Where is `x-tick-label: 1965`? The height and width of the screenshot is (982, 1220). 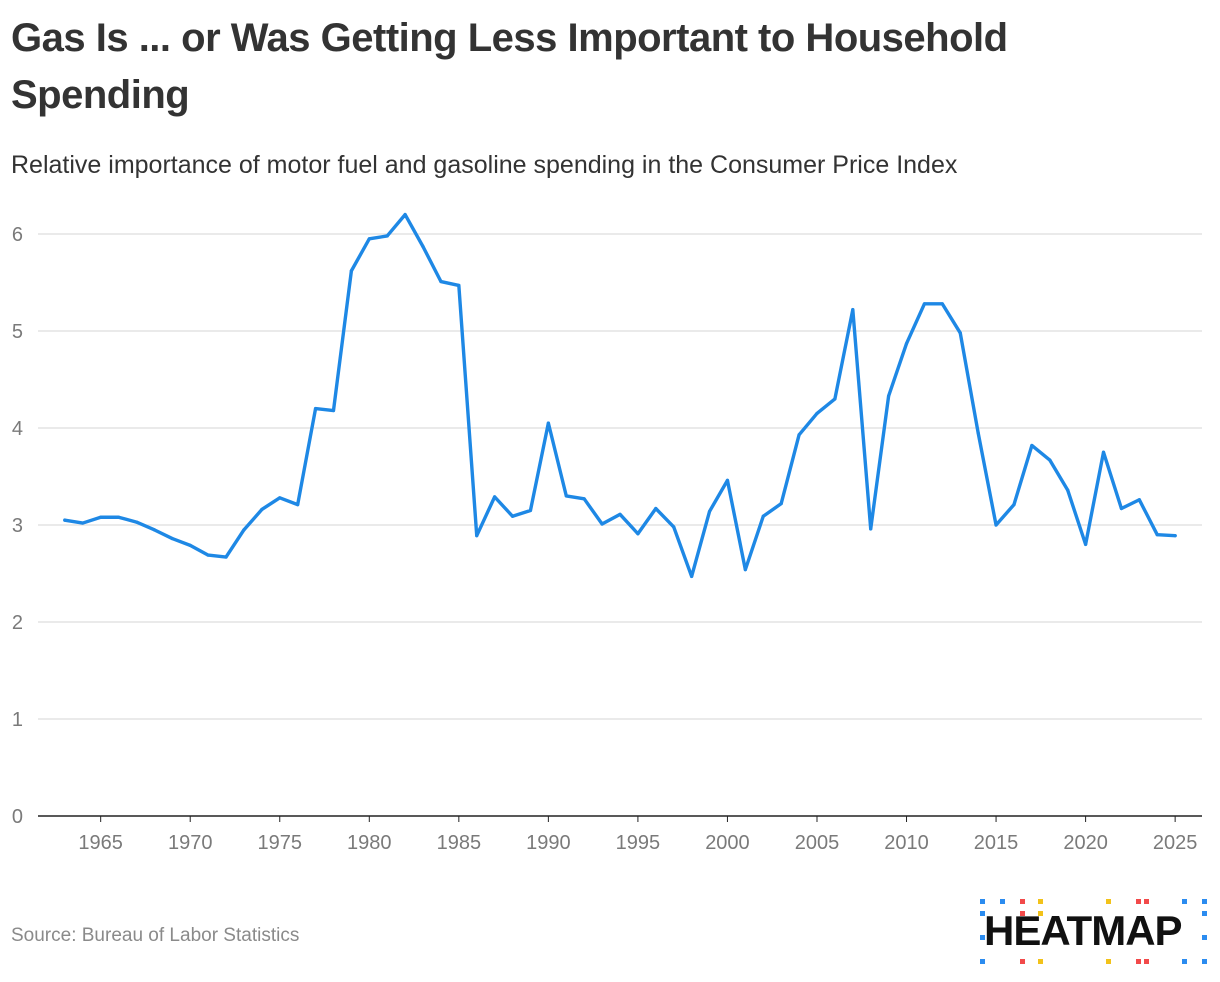 x-tick-label: 1965 is located at coordinates (100, 843).